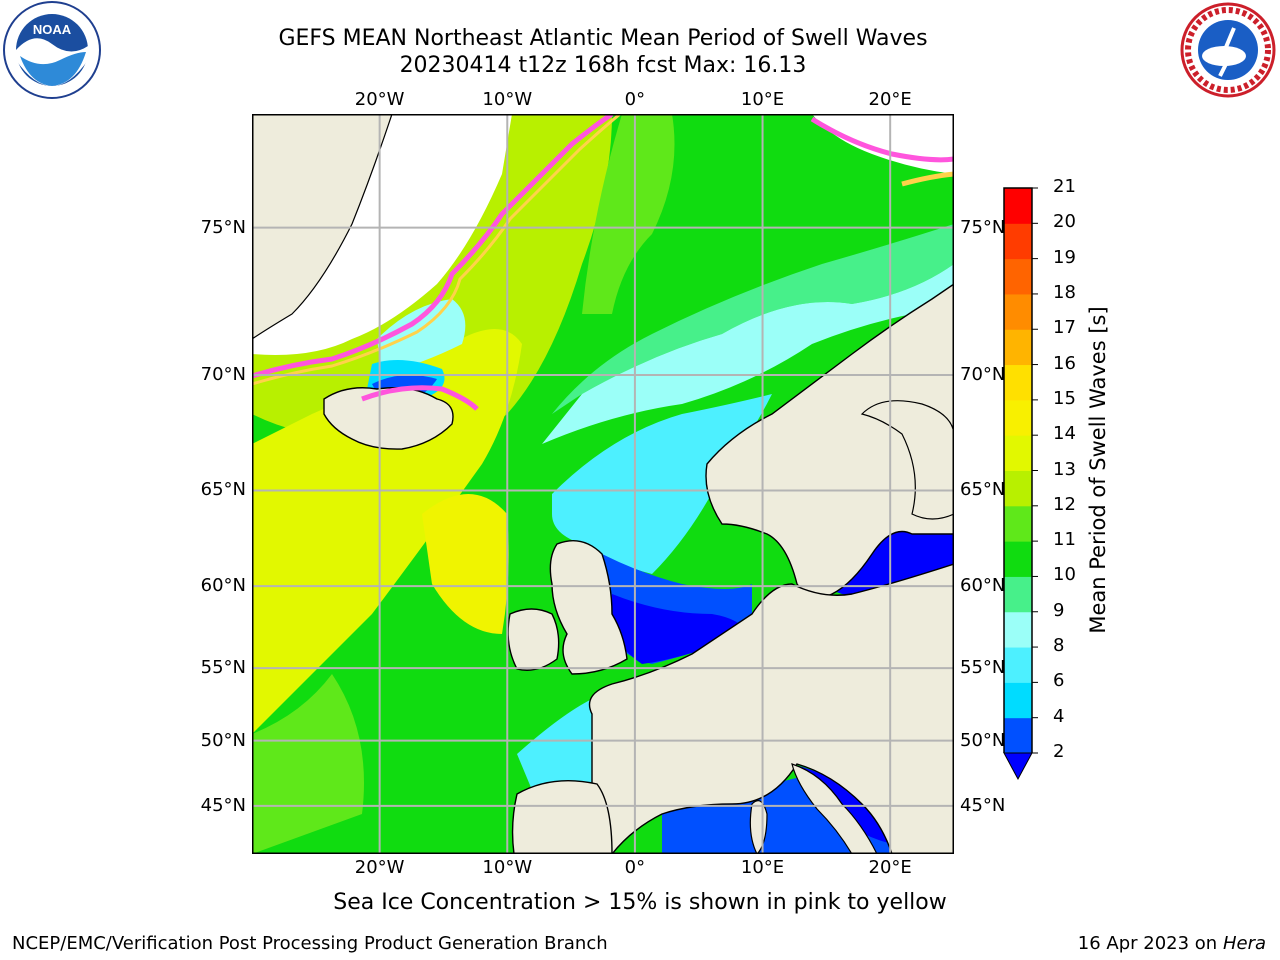 Image resolution: width=1280 pixels, height=960 pixels. What do you see at coordinates (1064, 540) in the screenshot?
I see `colorbar-tick-label: 11` at bounding box center [1064, 540].